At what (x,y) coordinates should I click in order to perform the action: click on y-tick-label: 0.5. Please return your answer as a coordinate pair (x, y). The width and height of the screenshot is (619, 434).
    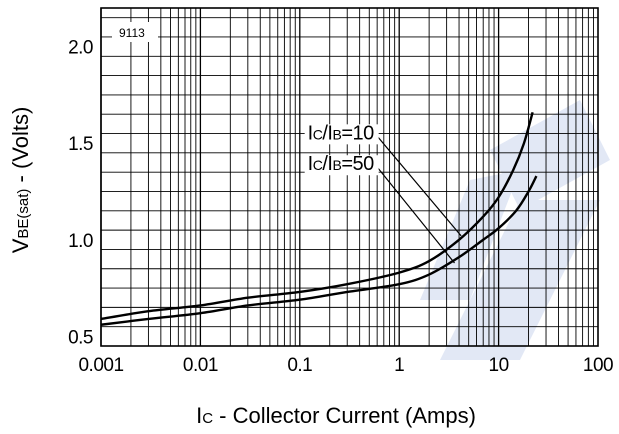
    Looking at the image, I should click on (80, 337).